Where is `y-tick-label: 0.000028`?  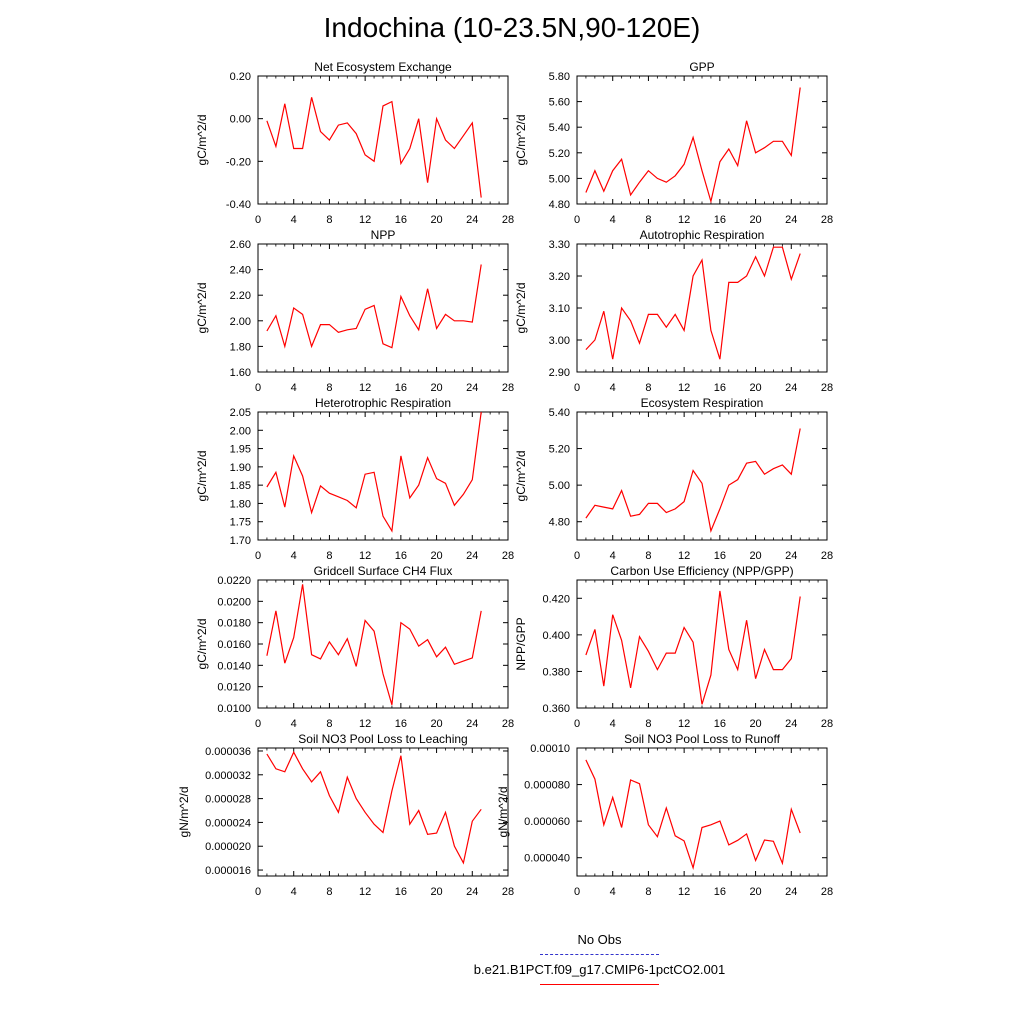
y-tick-label: 0.000028 is located at coordinates (228, 800).